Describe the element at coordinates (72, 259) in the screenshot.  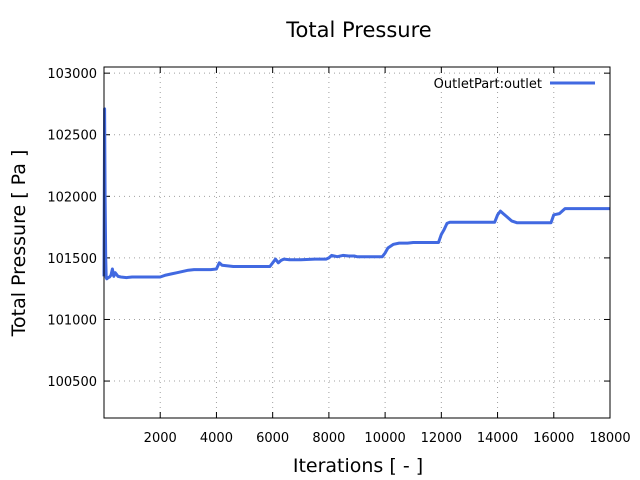
I see `y-tick-label: 101500` at that location.